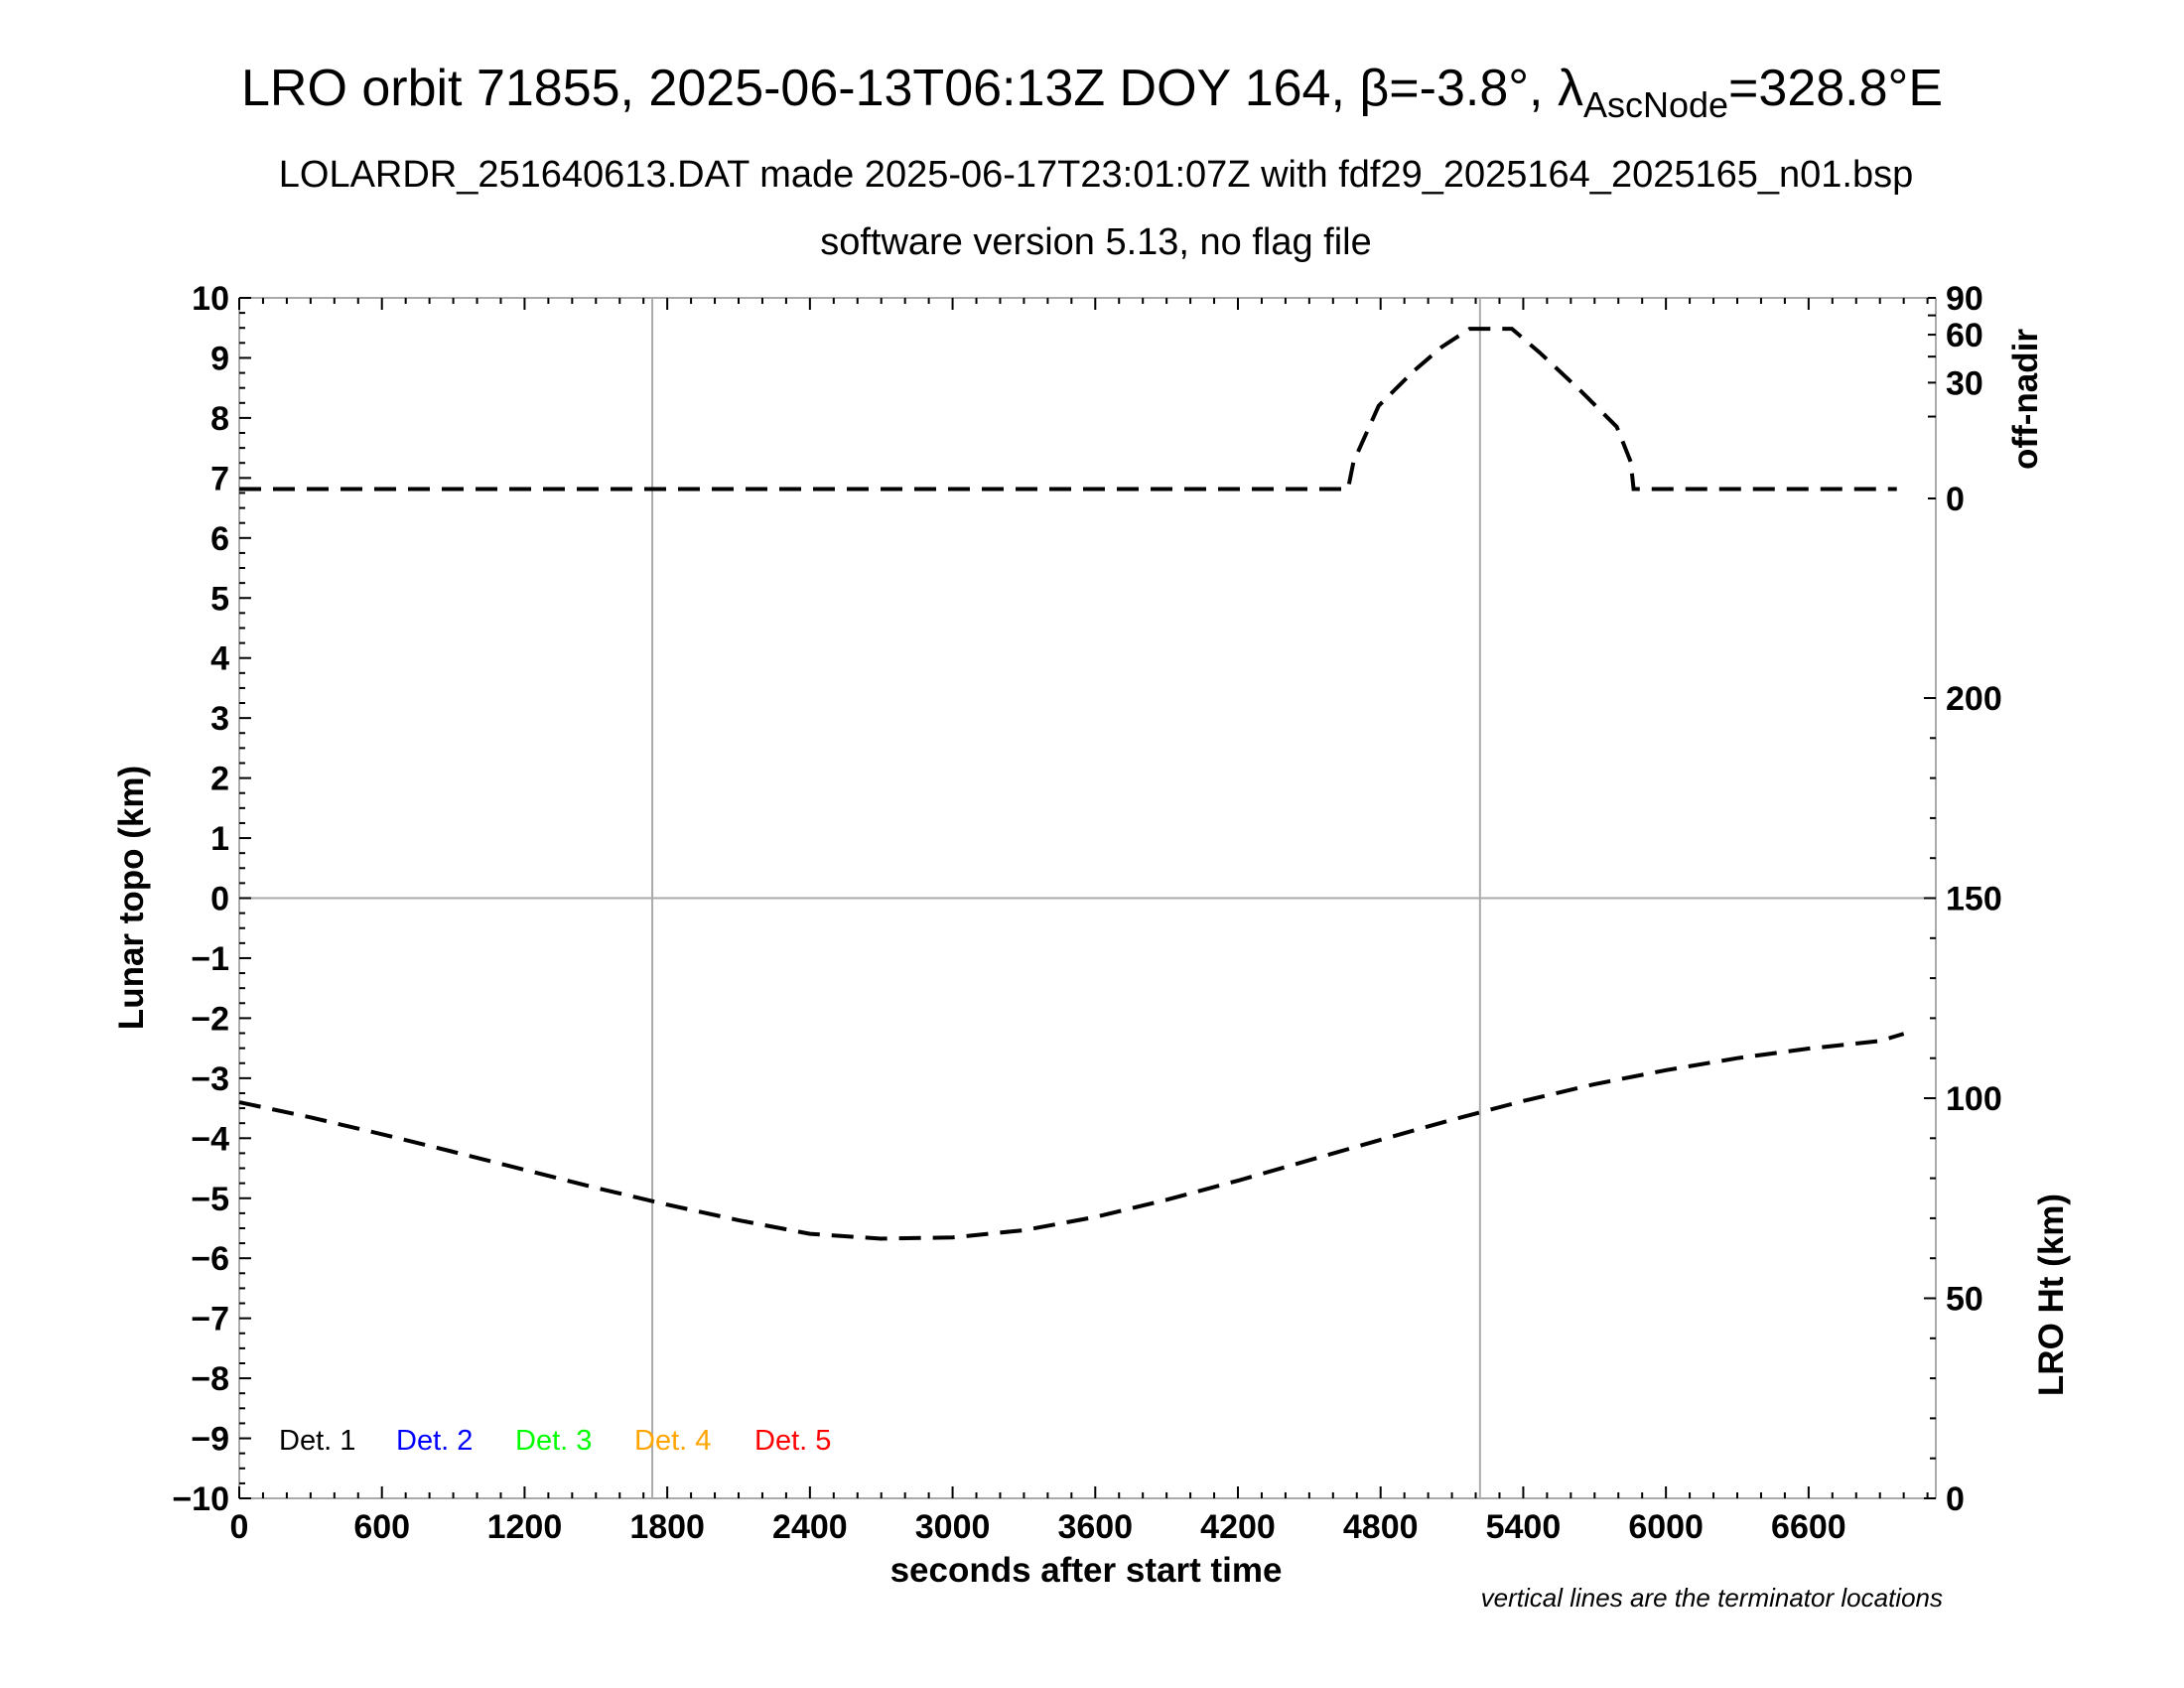 The image size is (2184, 1688). What do you see at coordinates (131, 898) in the screenshot?
I see `y-axis-label: Lunar topo (km)` at bounding box center [131, 898].